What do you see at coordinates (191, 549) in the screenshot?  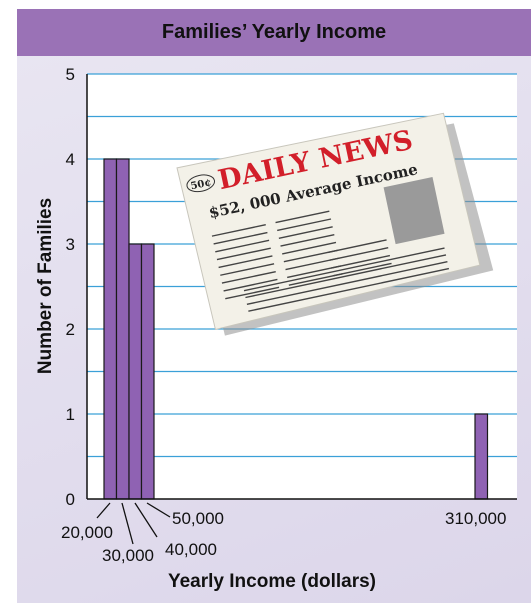 I see `x-tick-label-40000: 40,000` at bounding box center [191, 549].